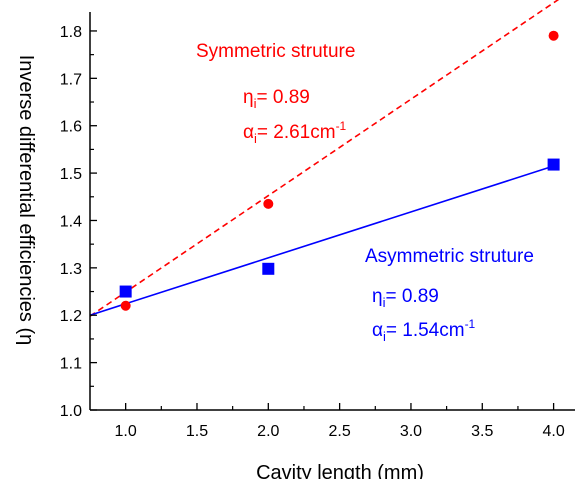 The height and width of the screenshot is (479, 575). Describe the element at coordinates (248, 132) in the screenshot. I see `symmetric-alpha-symbol: α` at that location.